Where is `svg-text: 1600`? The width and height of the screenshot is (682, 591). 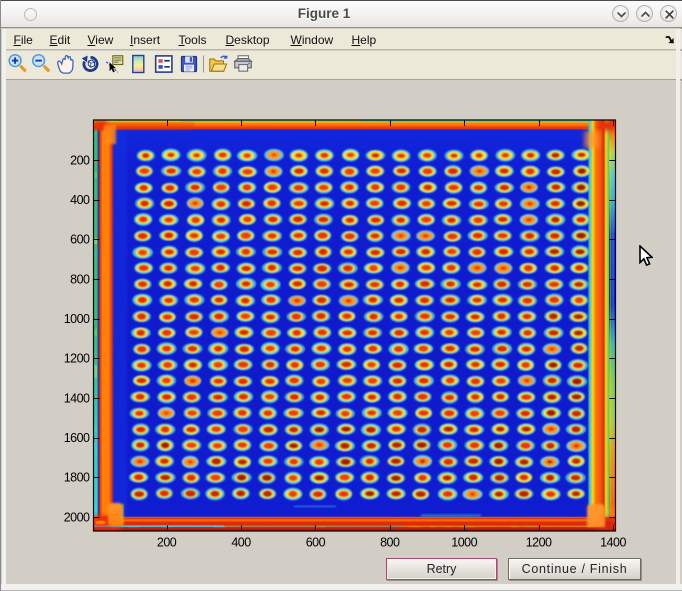
svg-text: 1600 is located at coordinates (77, 438).